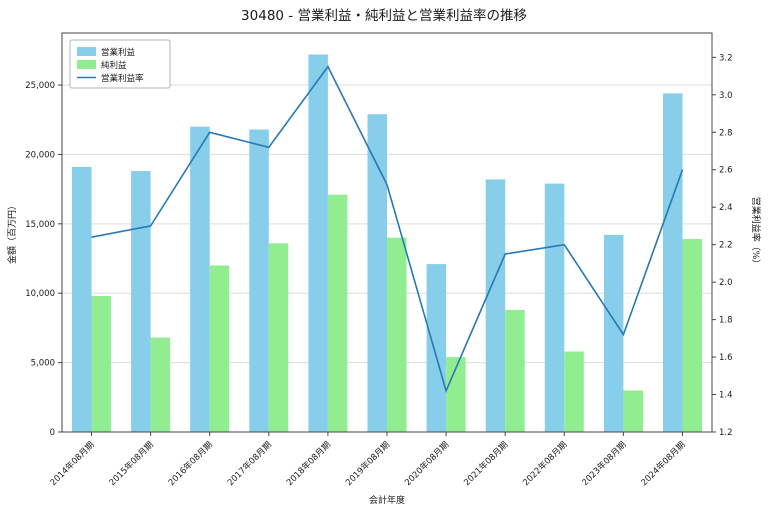 The width and height of the screenshot is (768, 512). Describe the element at coordinates (118, 52) in the screenshot. I see `legend-label-0: 営業利益` at that location.